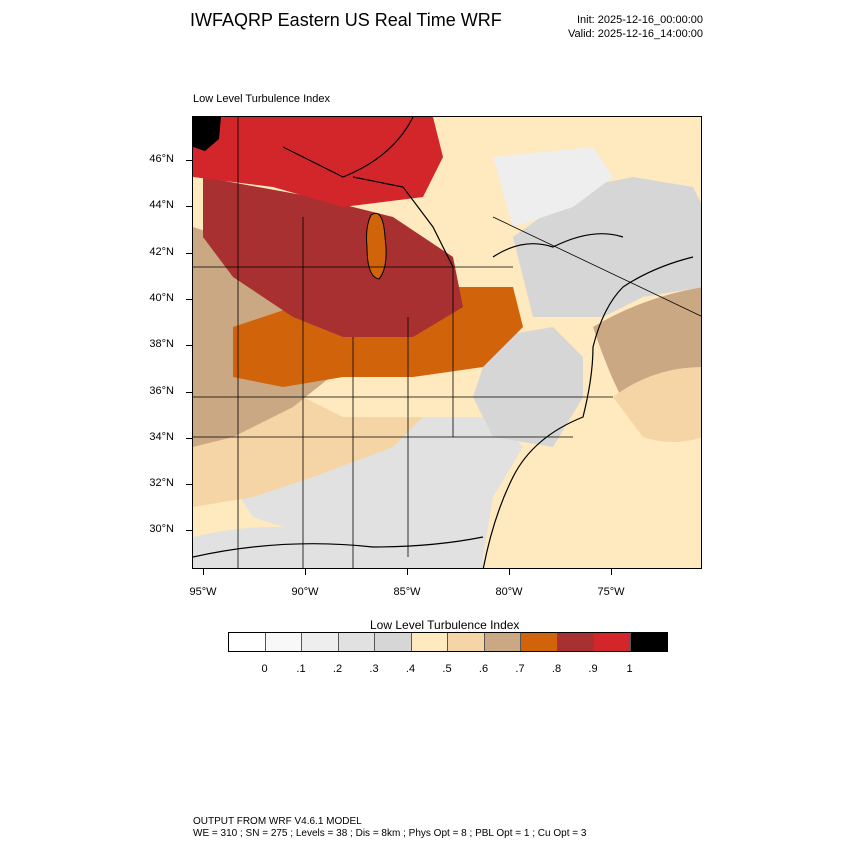 This screenshot has width=850, height=850. Describe the element at coordinates (301, 669) in the screenshot. I see `colorbar-label: .1` at that location.